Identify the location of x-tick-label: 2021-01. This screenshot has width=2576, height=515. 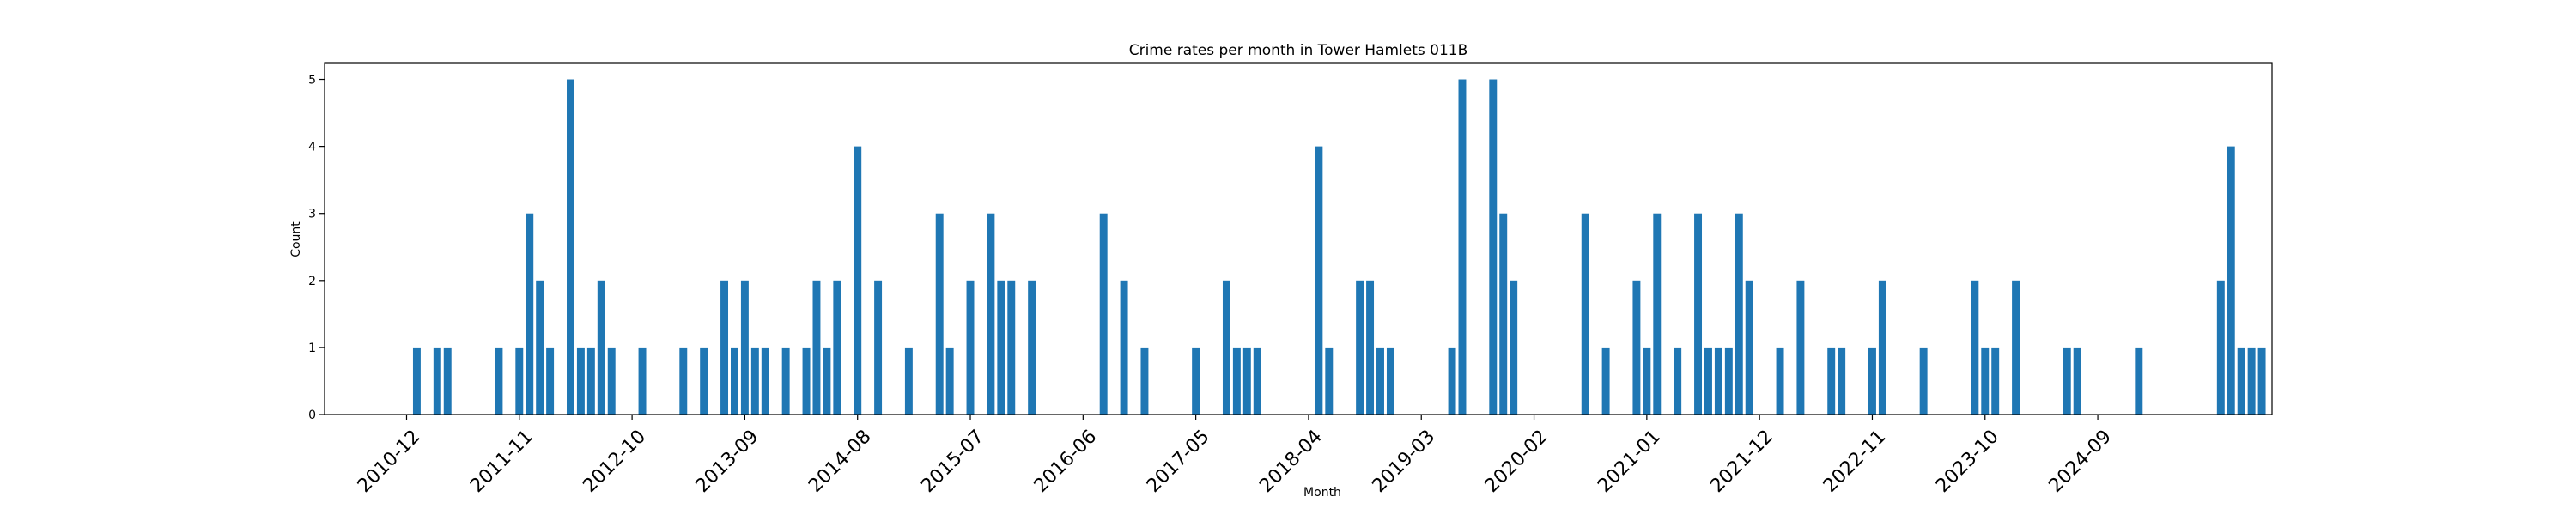
(1630, 461).